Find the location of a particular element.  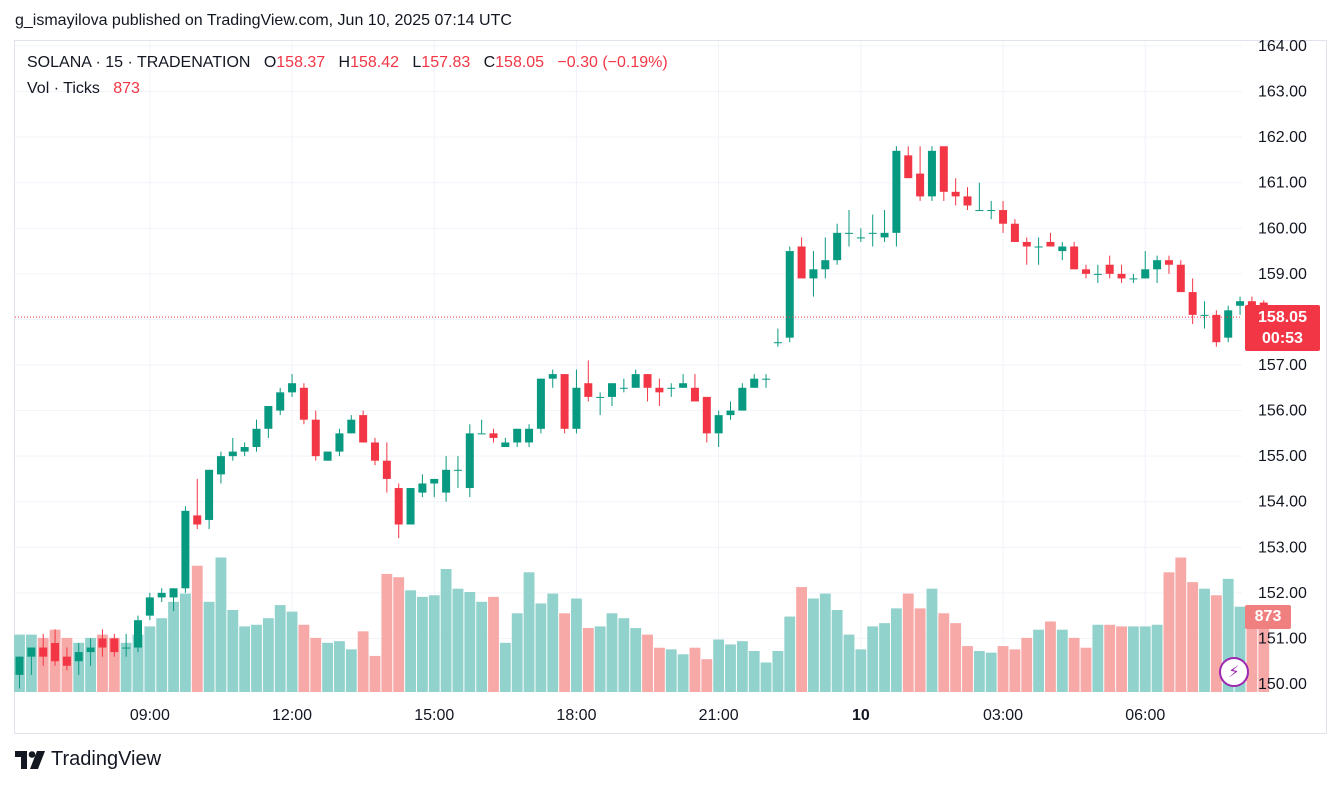

tradingview-logo-icon is located at coordinates (30, 759).